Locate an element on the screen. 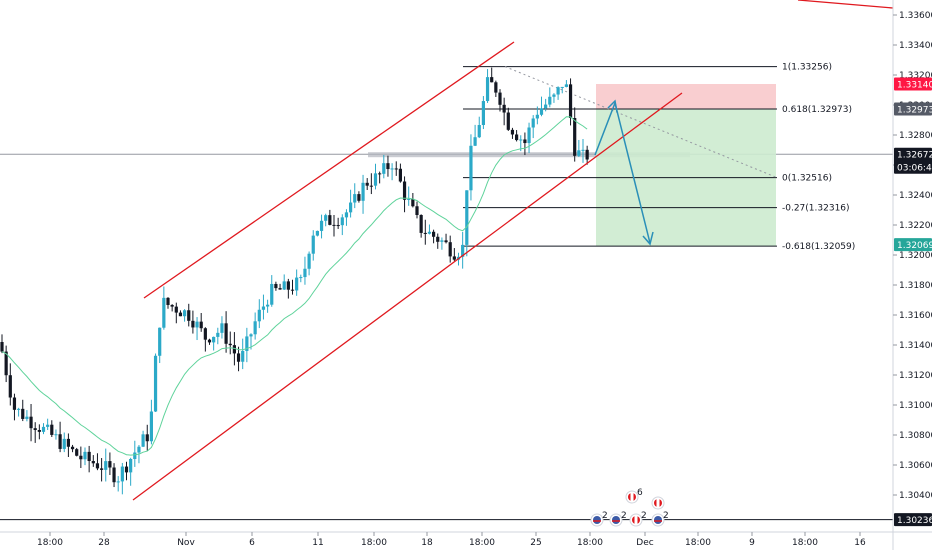 This screenshot has height=554, width=932. x-tick-label: 11 is located at coordinates (317, 543).